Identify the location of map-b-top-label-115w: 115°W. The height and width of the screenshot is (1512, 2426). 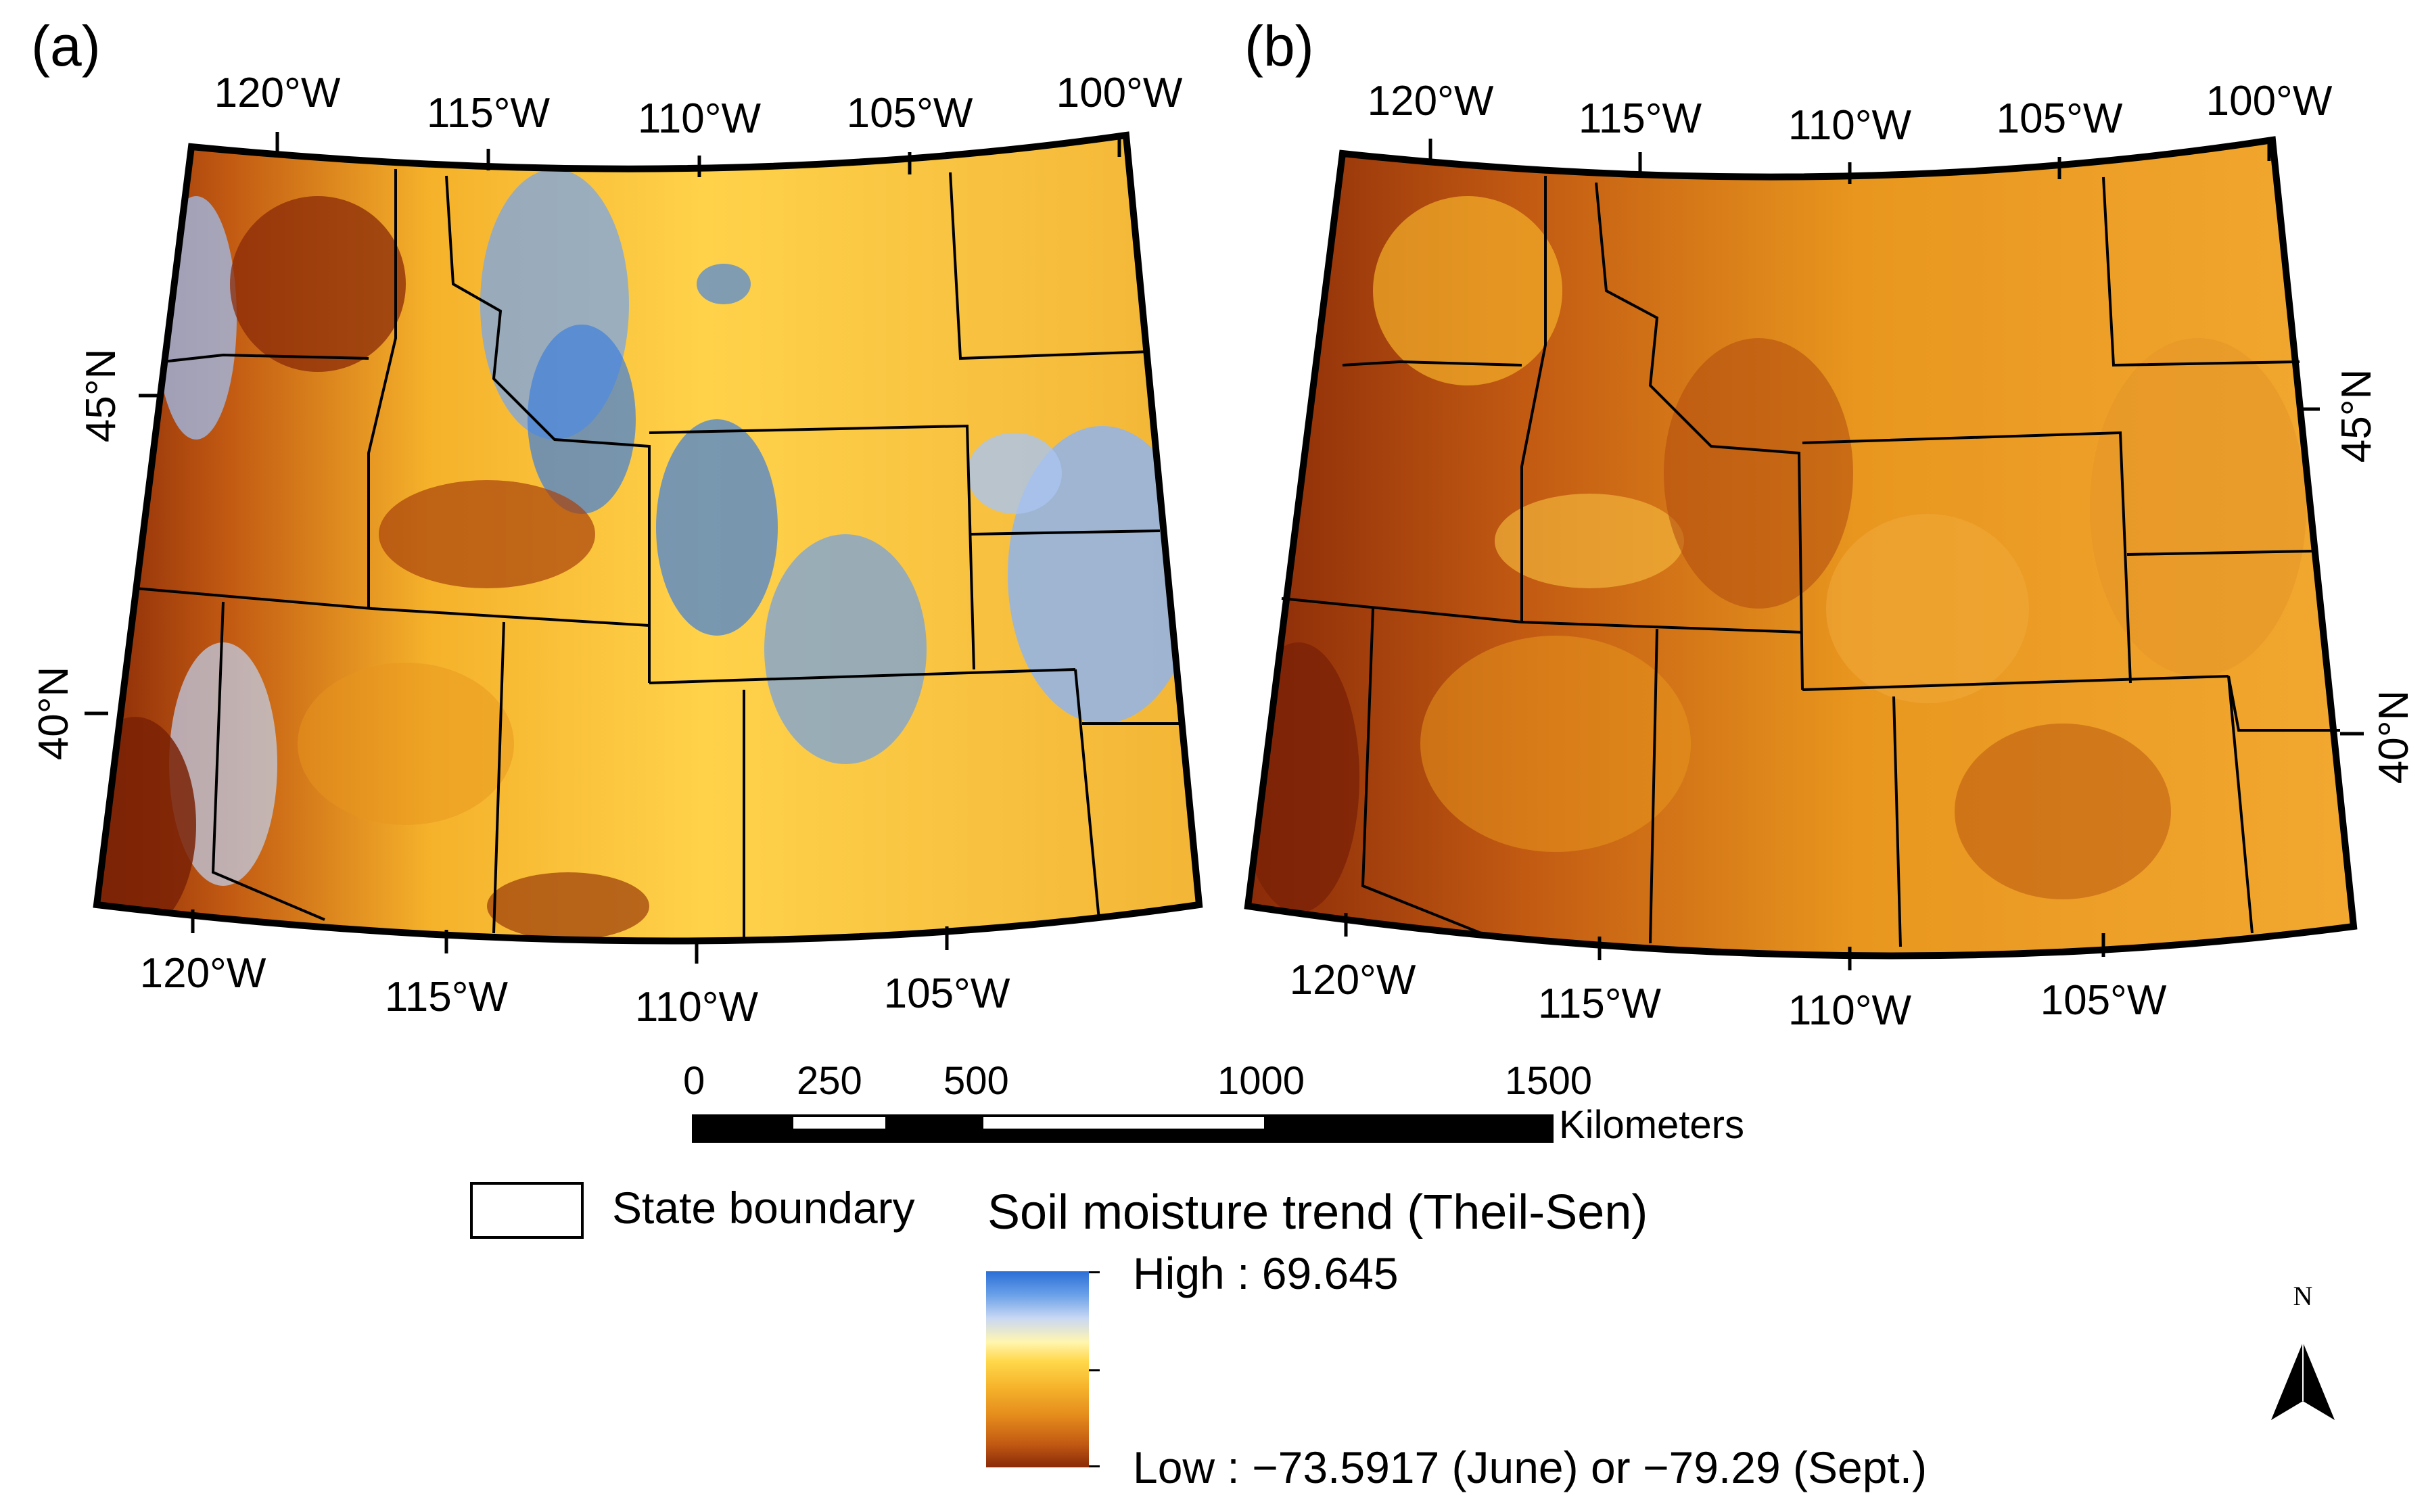
(1640, 118).